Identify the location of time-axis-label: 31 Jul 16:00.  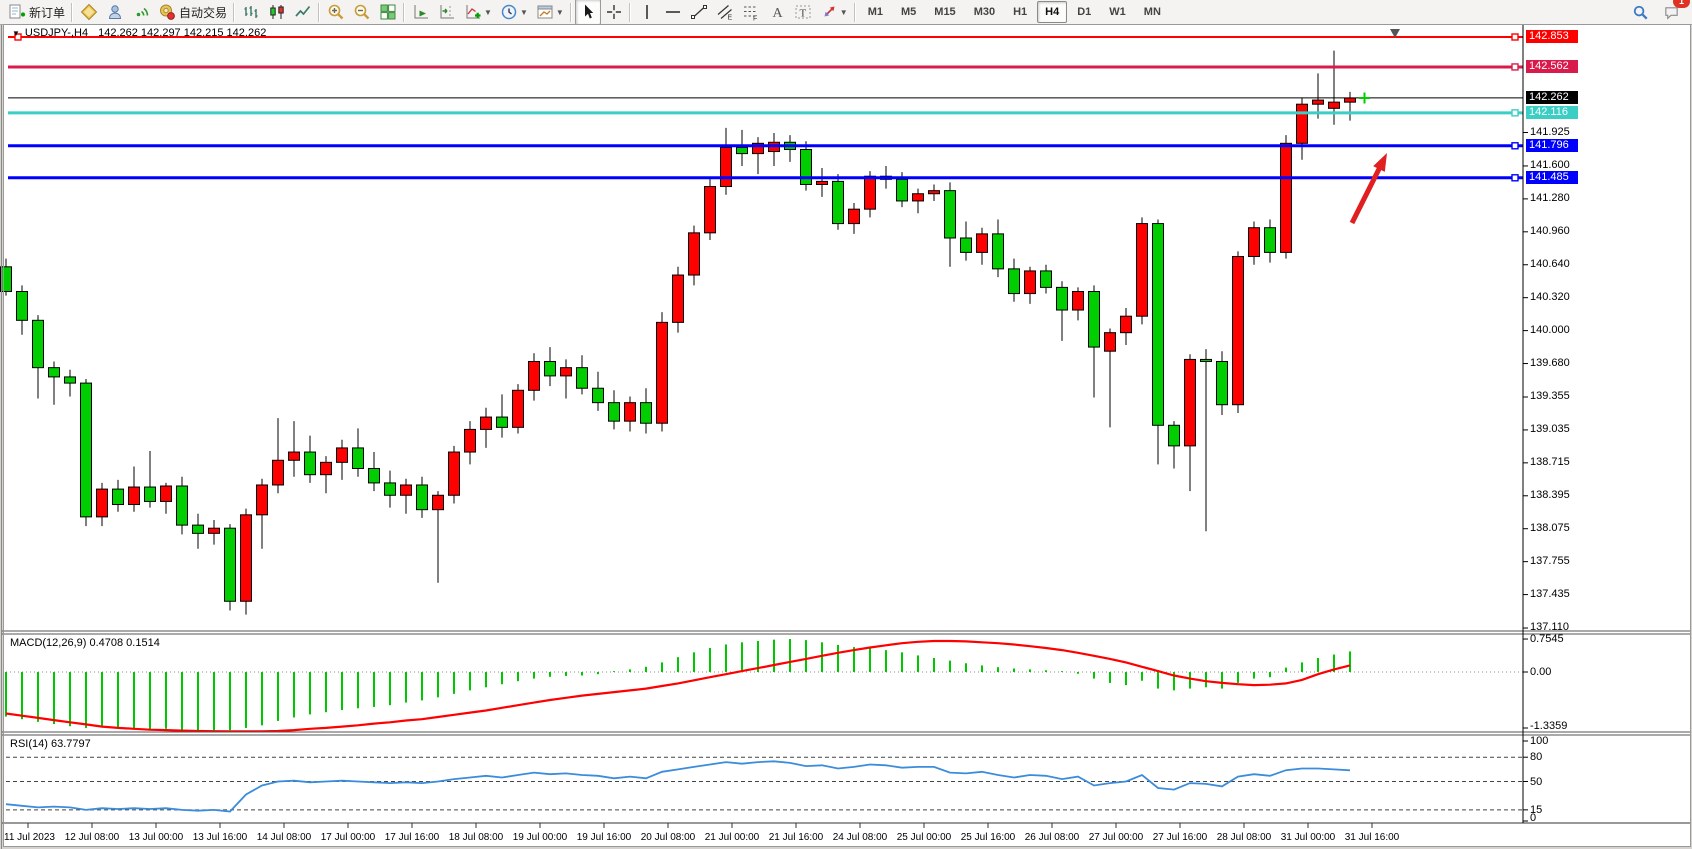
(1372, 837).